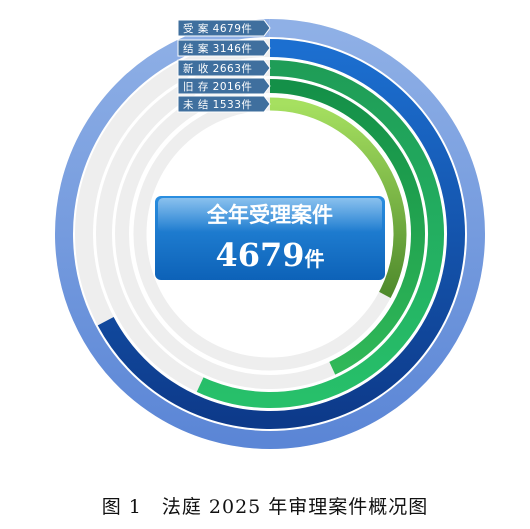 The image size is (530, 529). I want to click on ring-label-4: 未 结 1533件, so click(224, 104).